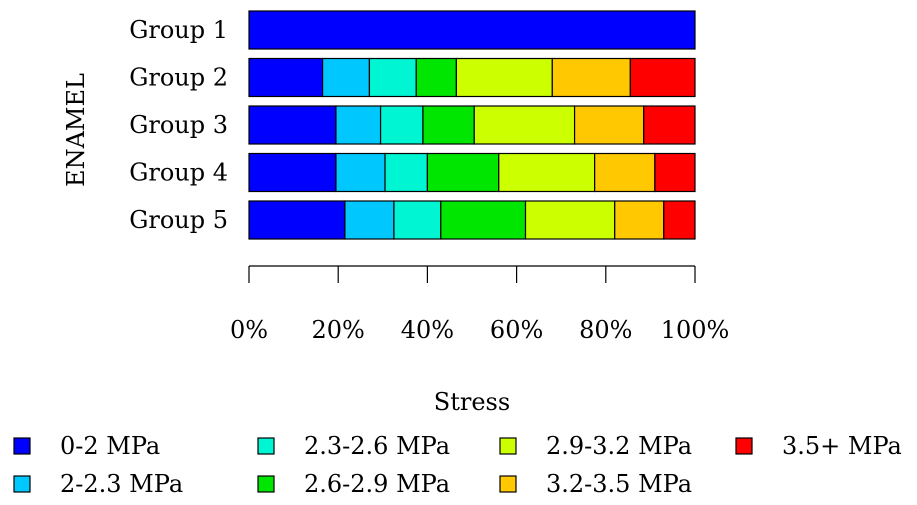  I want to click on category-label: Group 3, so click(178, 125).